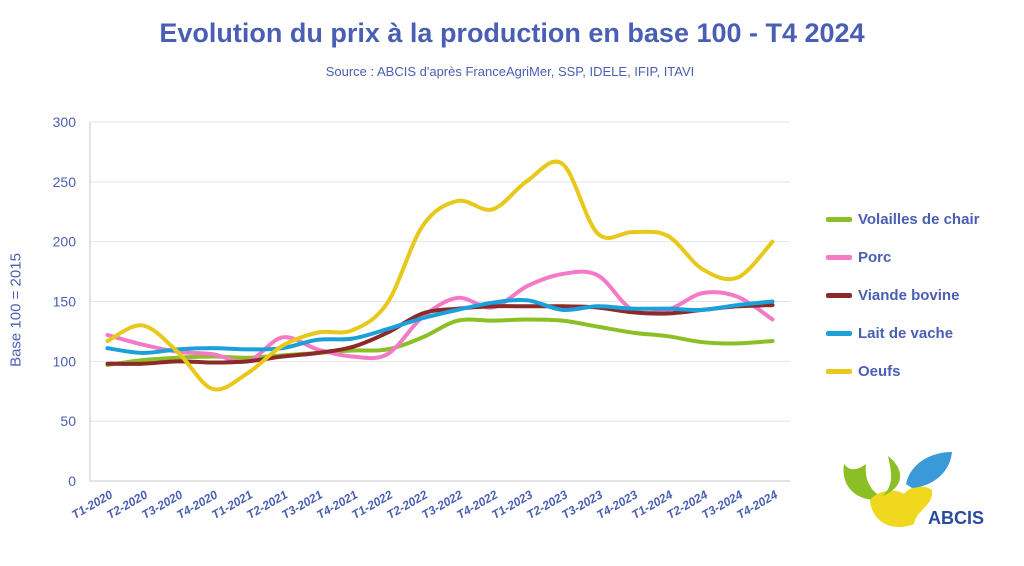 This screenshot has height=566, width=1024. Describe the element at coordinates (897, 489) in the screenshot. I see `abcis-logo-icon` at that location.